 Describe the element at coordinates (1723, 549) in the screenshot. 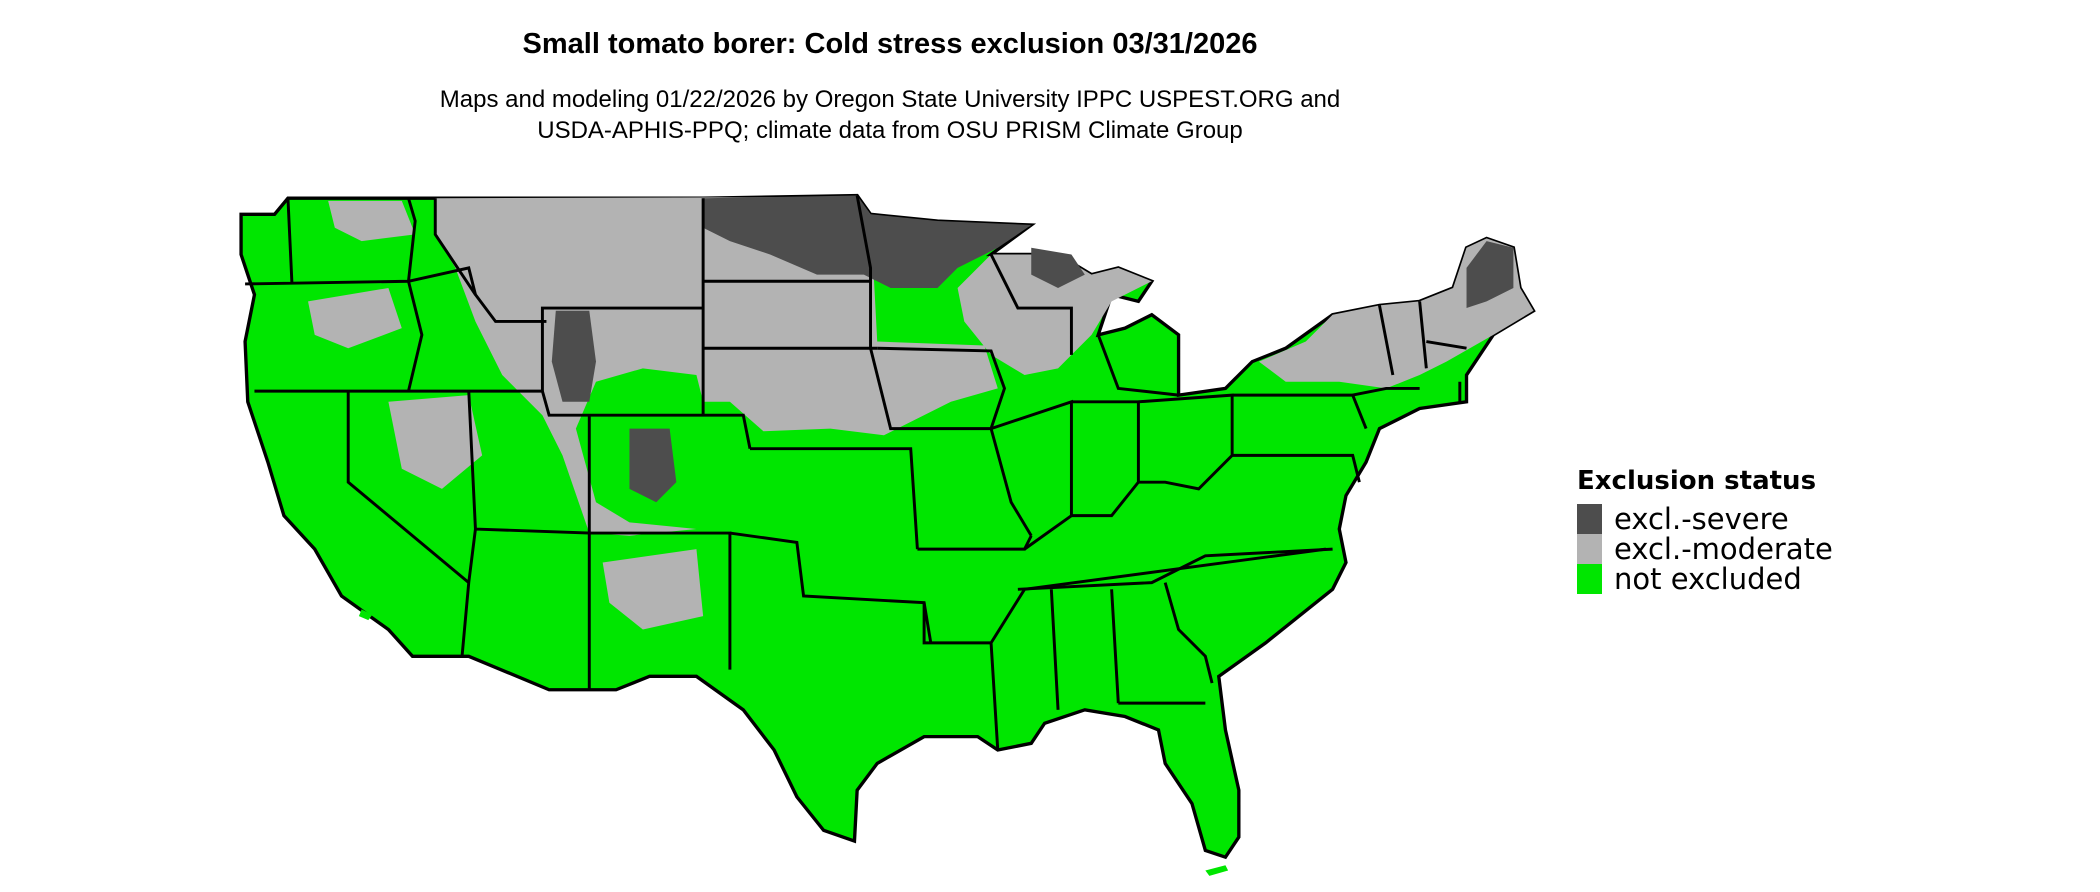

I see `legend-label: excl.-moderate` at that location.